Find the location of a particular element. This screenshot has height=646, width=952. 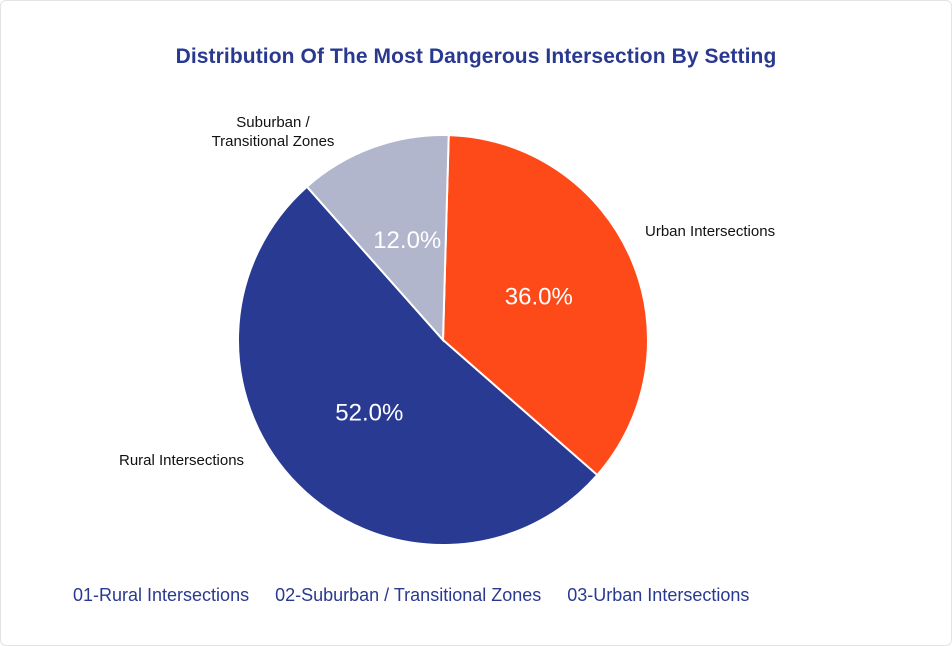

slice-label-suburban-line1: Suburban / is located at coordinates (273, 122).